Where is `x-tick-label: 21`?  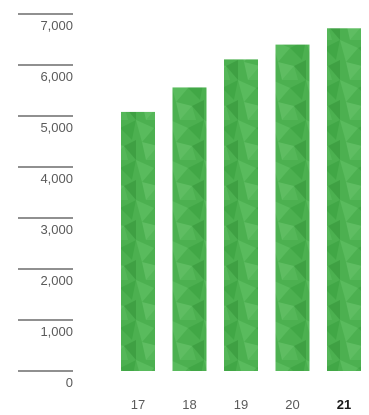
x-tick-label: 21 is located at coordinates (344, 404).